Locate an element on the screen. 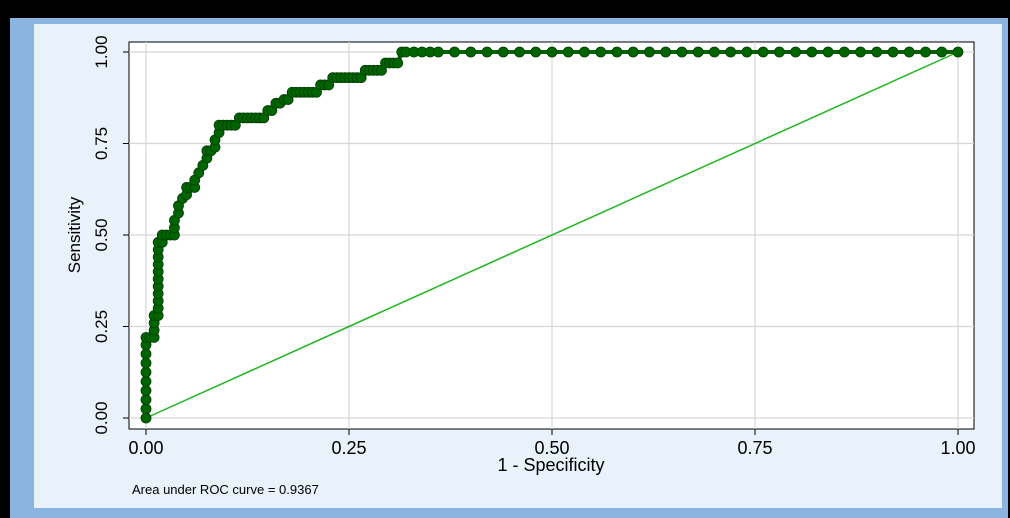  y-tick-label: 0.75 is located at coordinates (101, 143).